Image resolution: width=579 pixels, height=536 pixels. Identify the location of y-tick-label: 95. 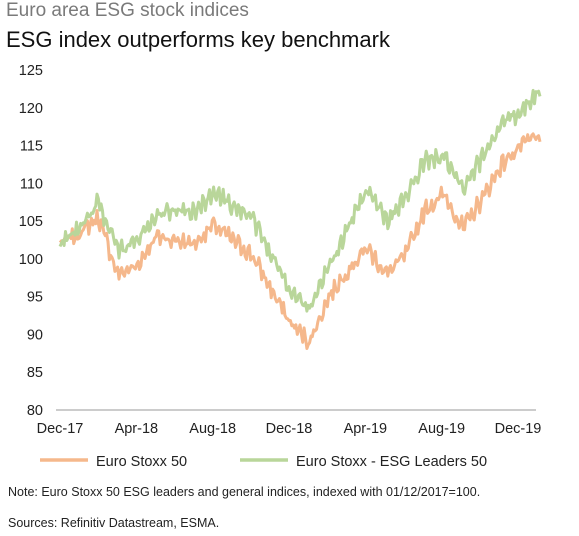
(35, 298).